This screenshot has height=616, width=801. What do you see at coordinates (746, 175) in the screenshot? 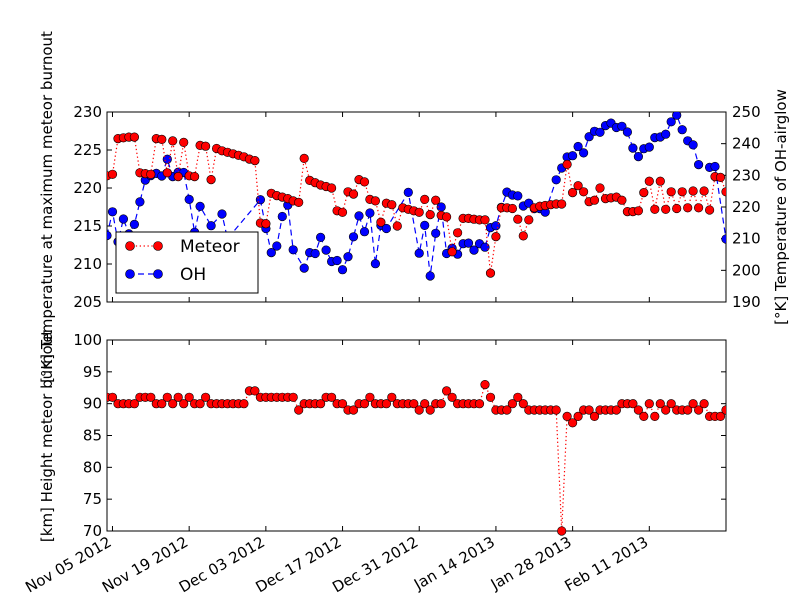
I see `right-ytick-label-230: 230` at bounding box center [746, 175].